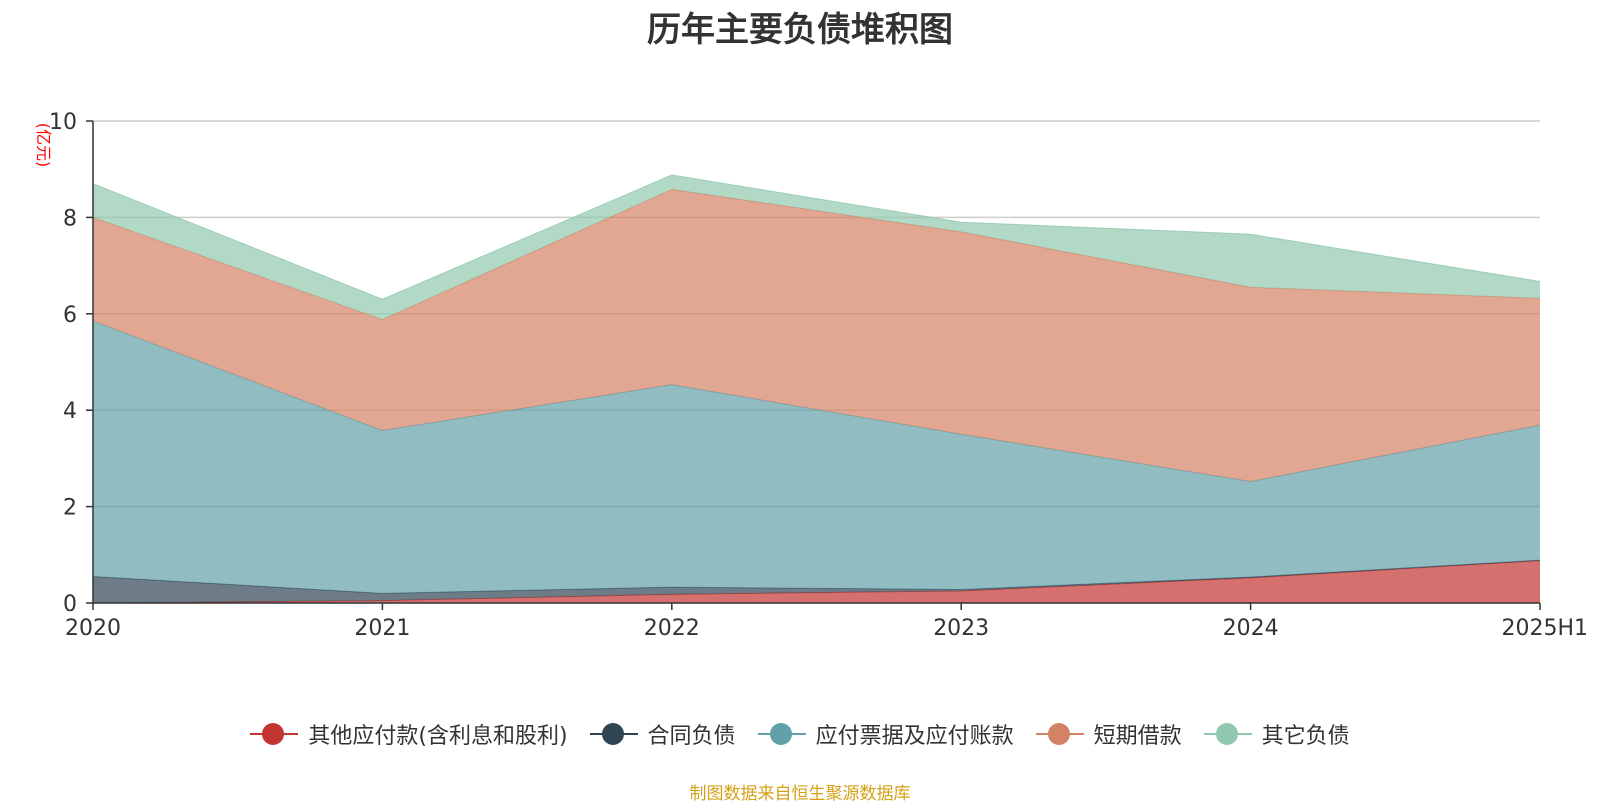  I want to click on legend-item-0: 其他应付款(含利息和股利), so click(409, 734).